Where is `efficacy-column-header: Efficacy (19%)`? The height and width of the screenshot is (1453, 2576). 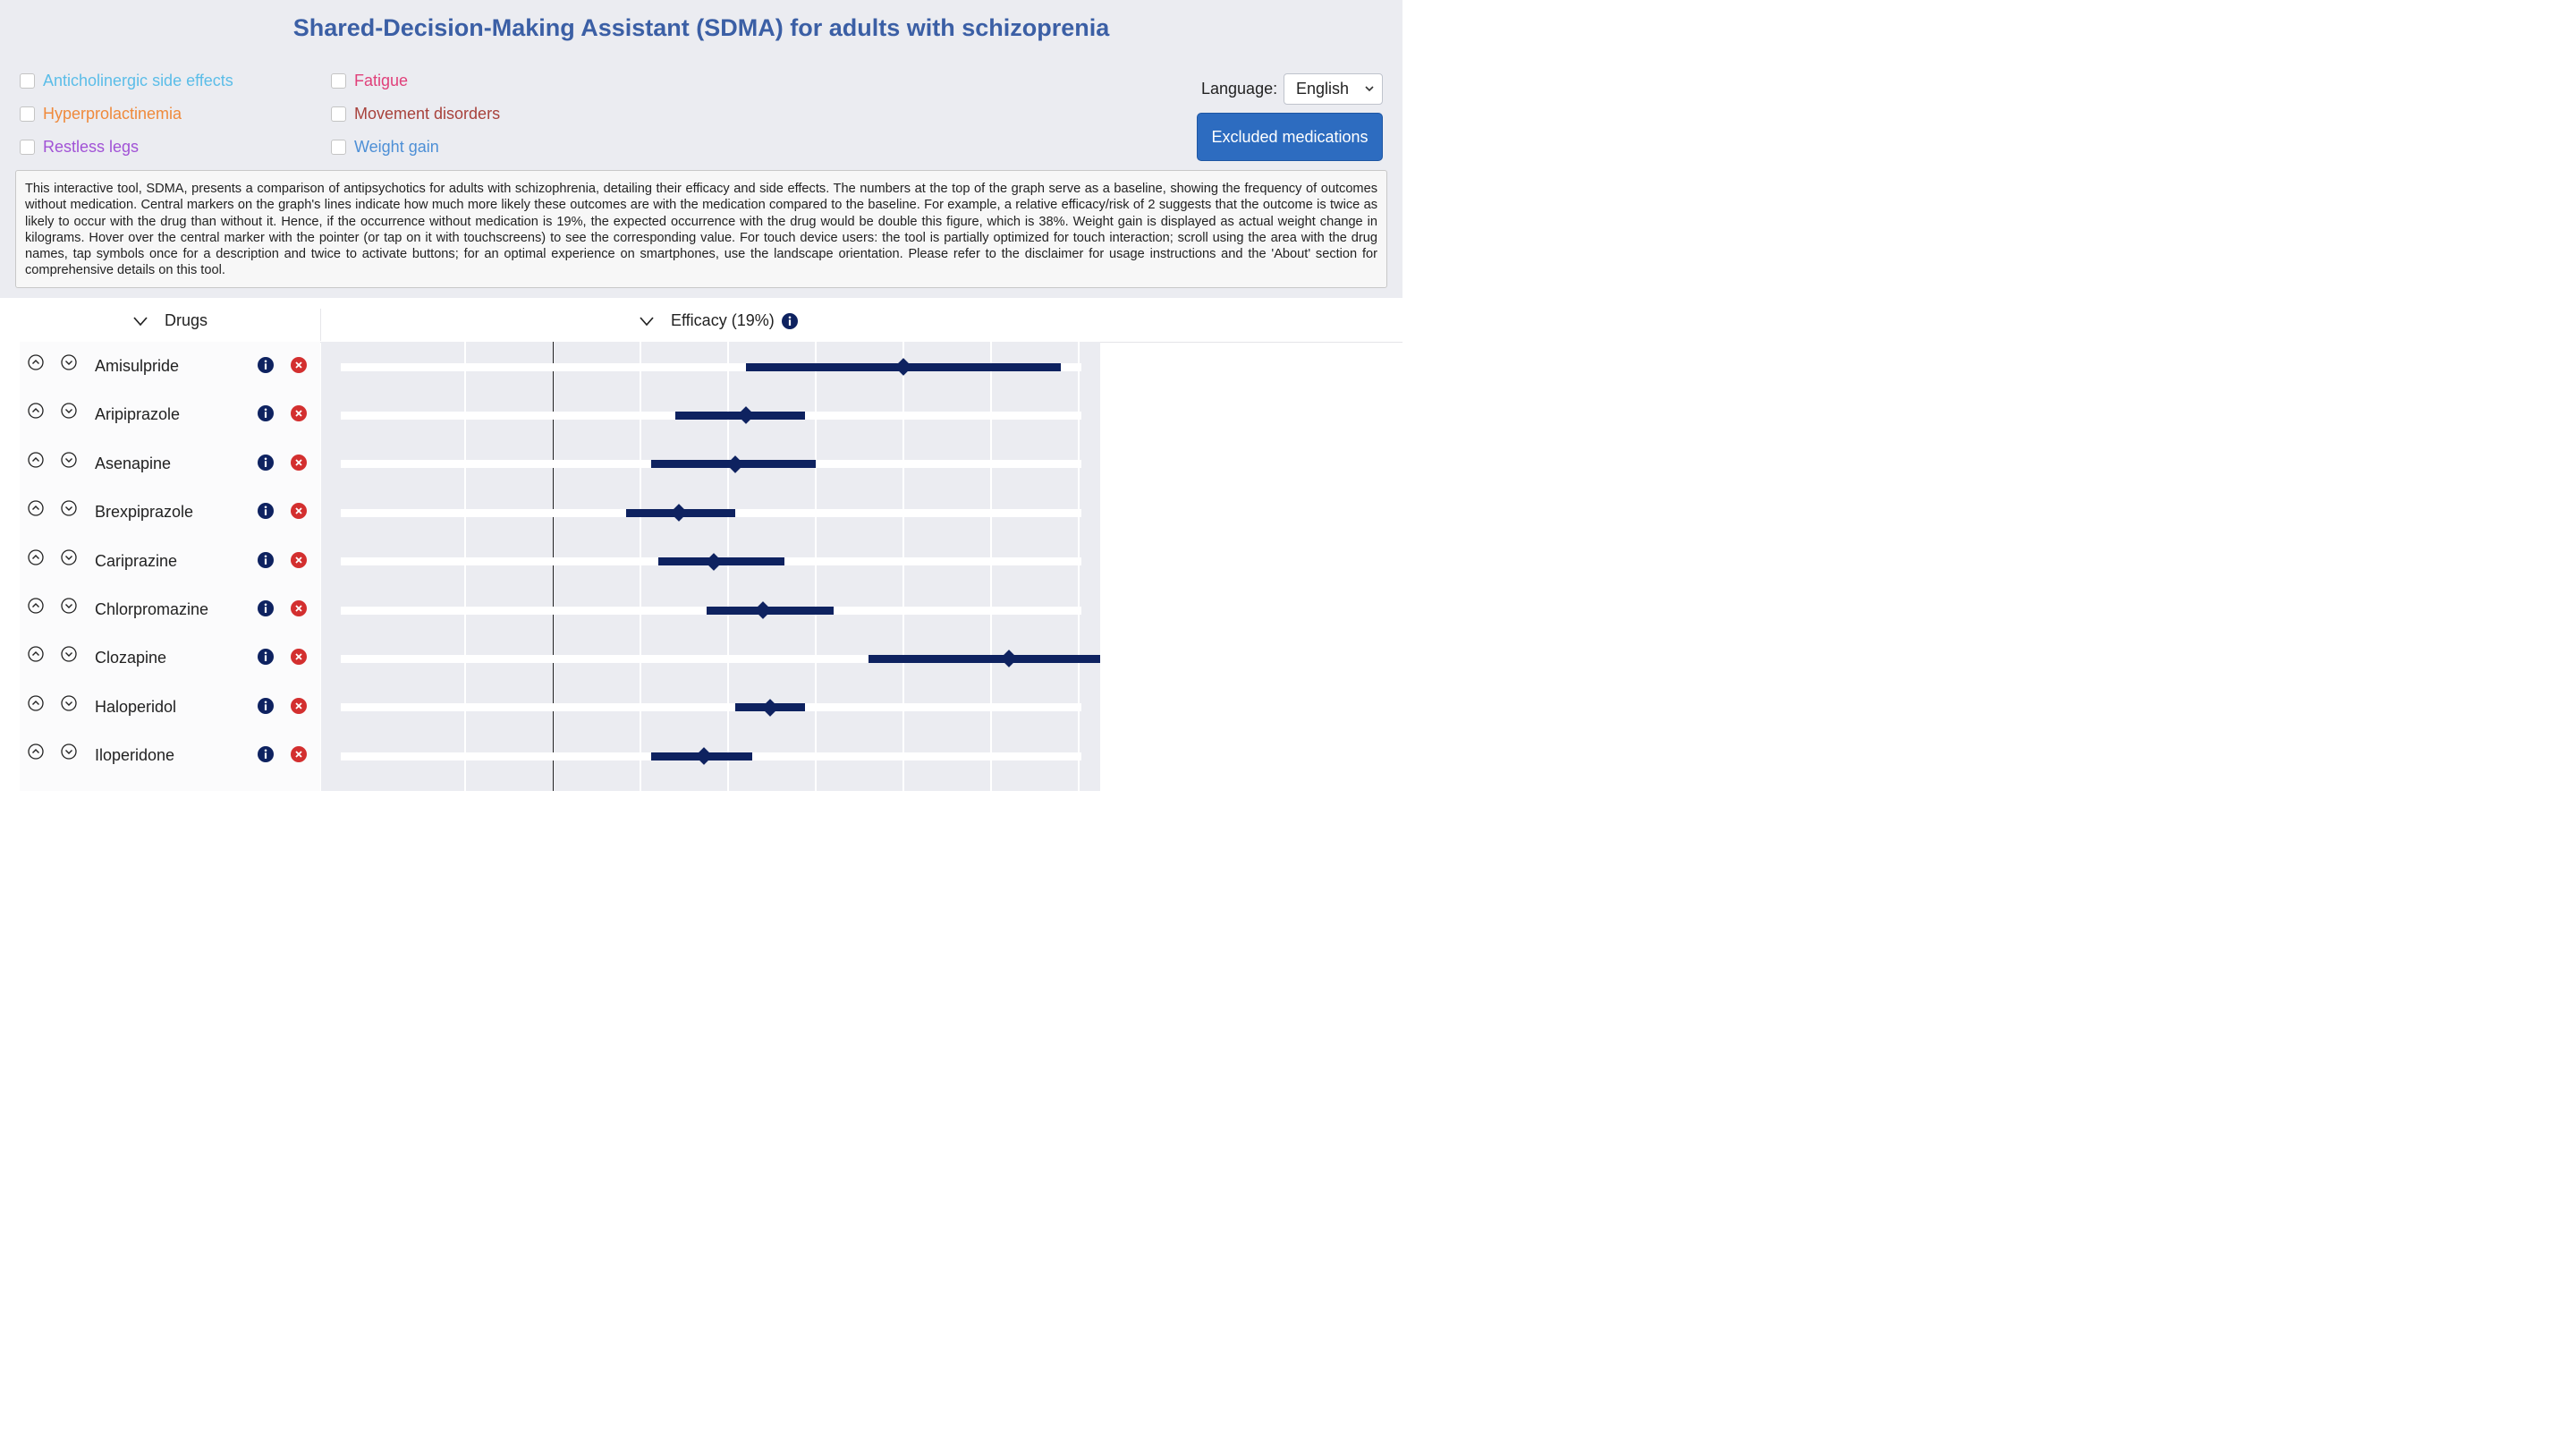
efficacy-column-header: Efficacy (19%) is located at coordinates (718, 320).